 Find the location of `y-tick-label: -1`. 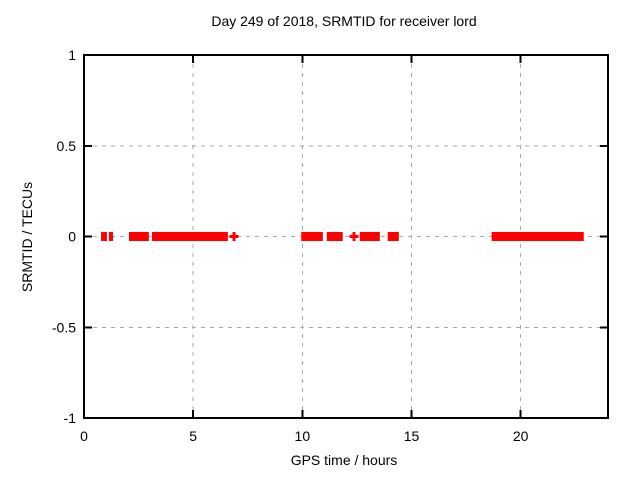

y-tick-label: -1 is located at coordinates (70, 418).